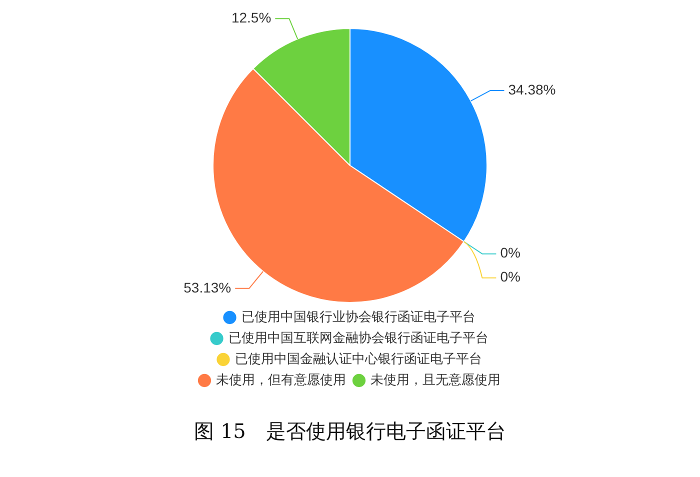  Describe the element at coordinates (251, 17) in the screenshot. I see `data-label: 12.5%` at that location.